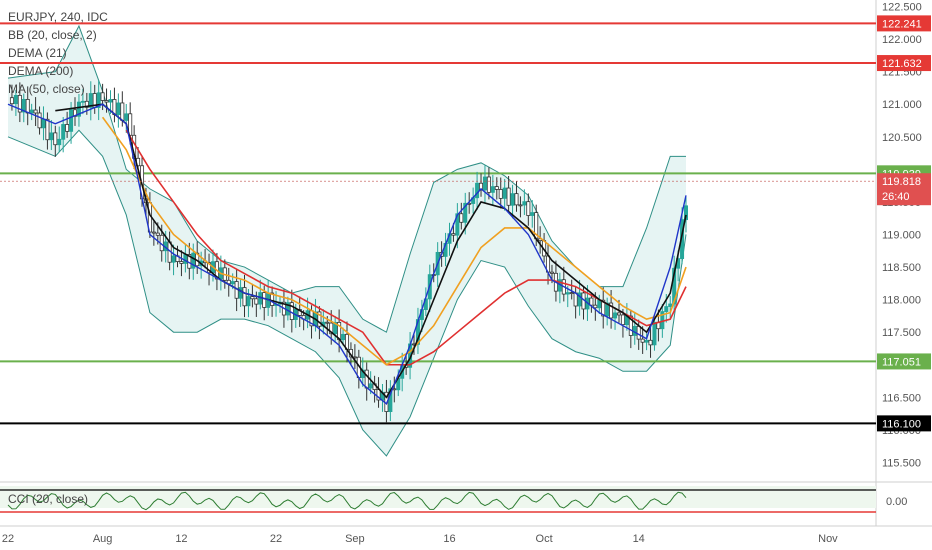 The width and height of the screenshot is (932, 550). What do you see at coordinates (904, 189) in the screenshot?
I see `price-badge` at bounding box center [904, 189].